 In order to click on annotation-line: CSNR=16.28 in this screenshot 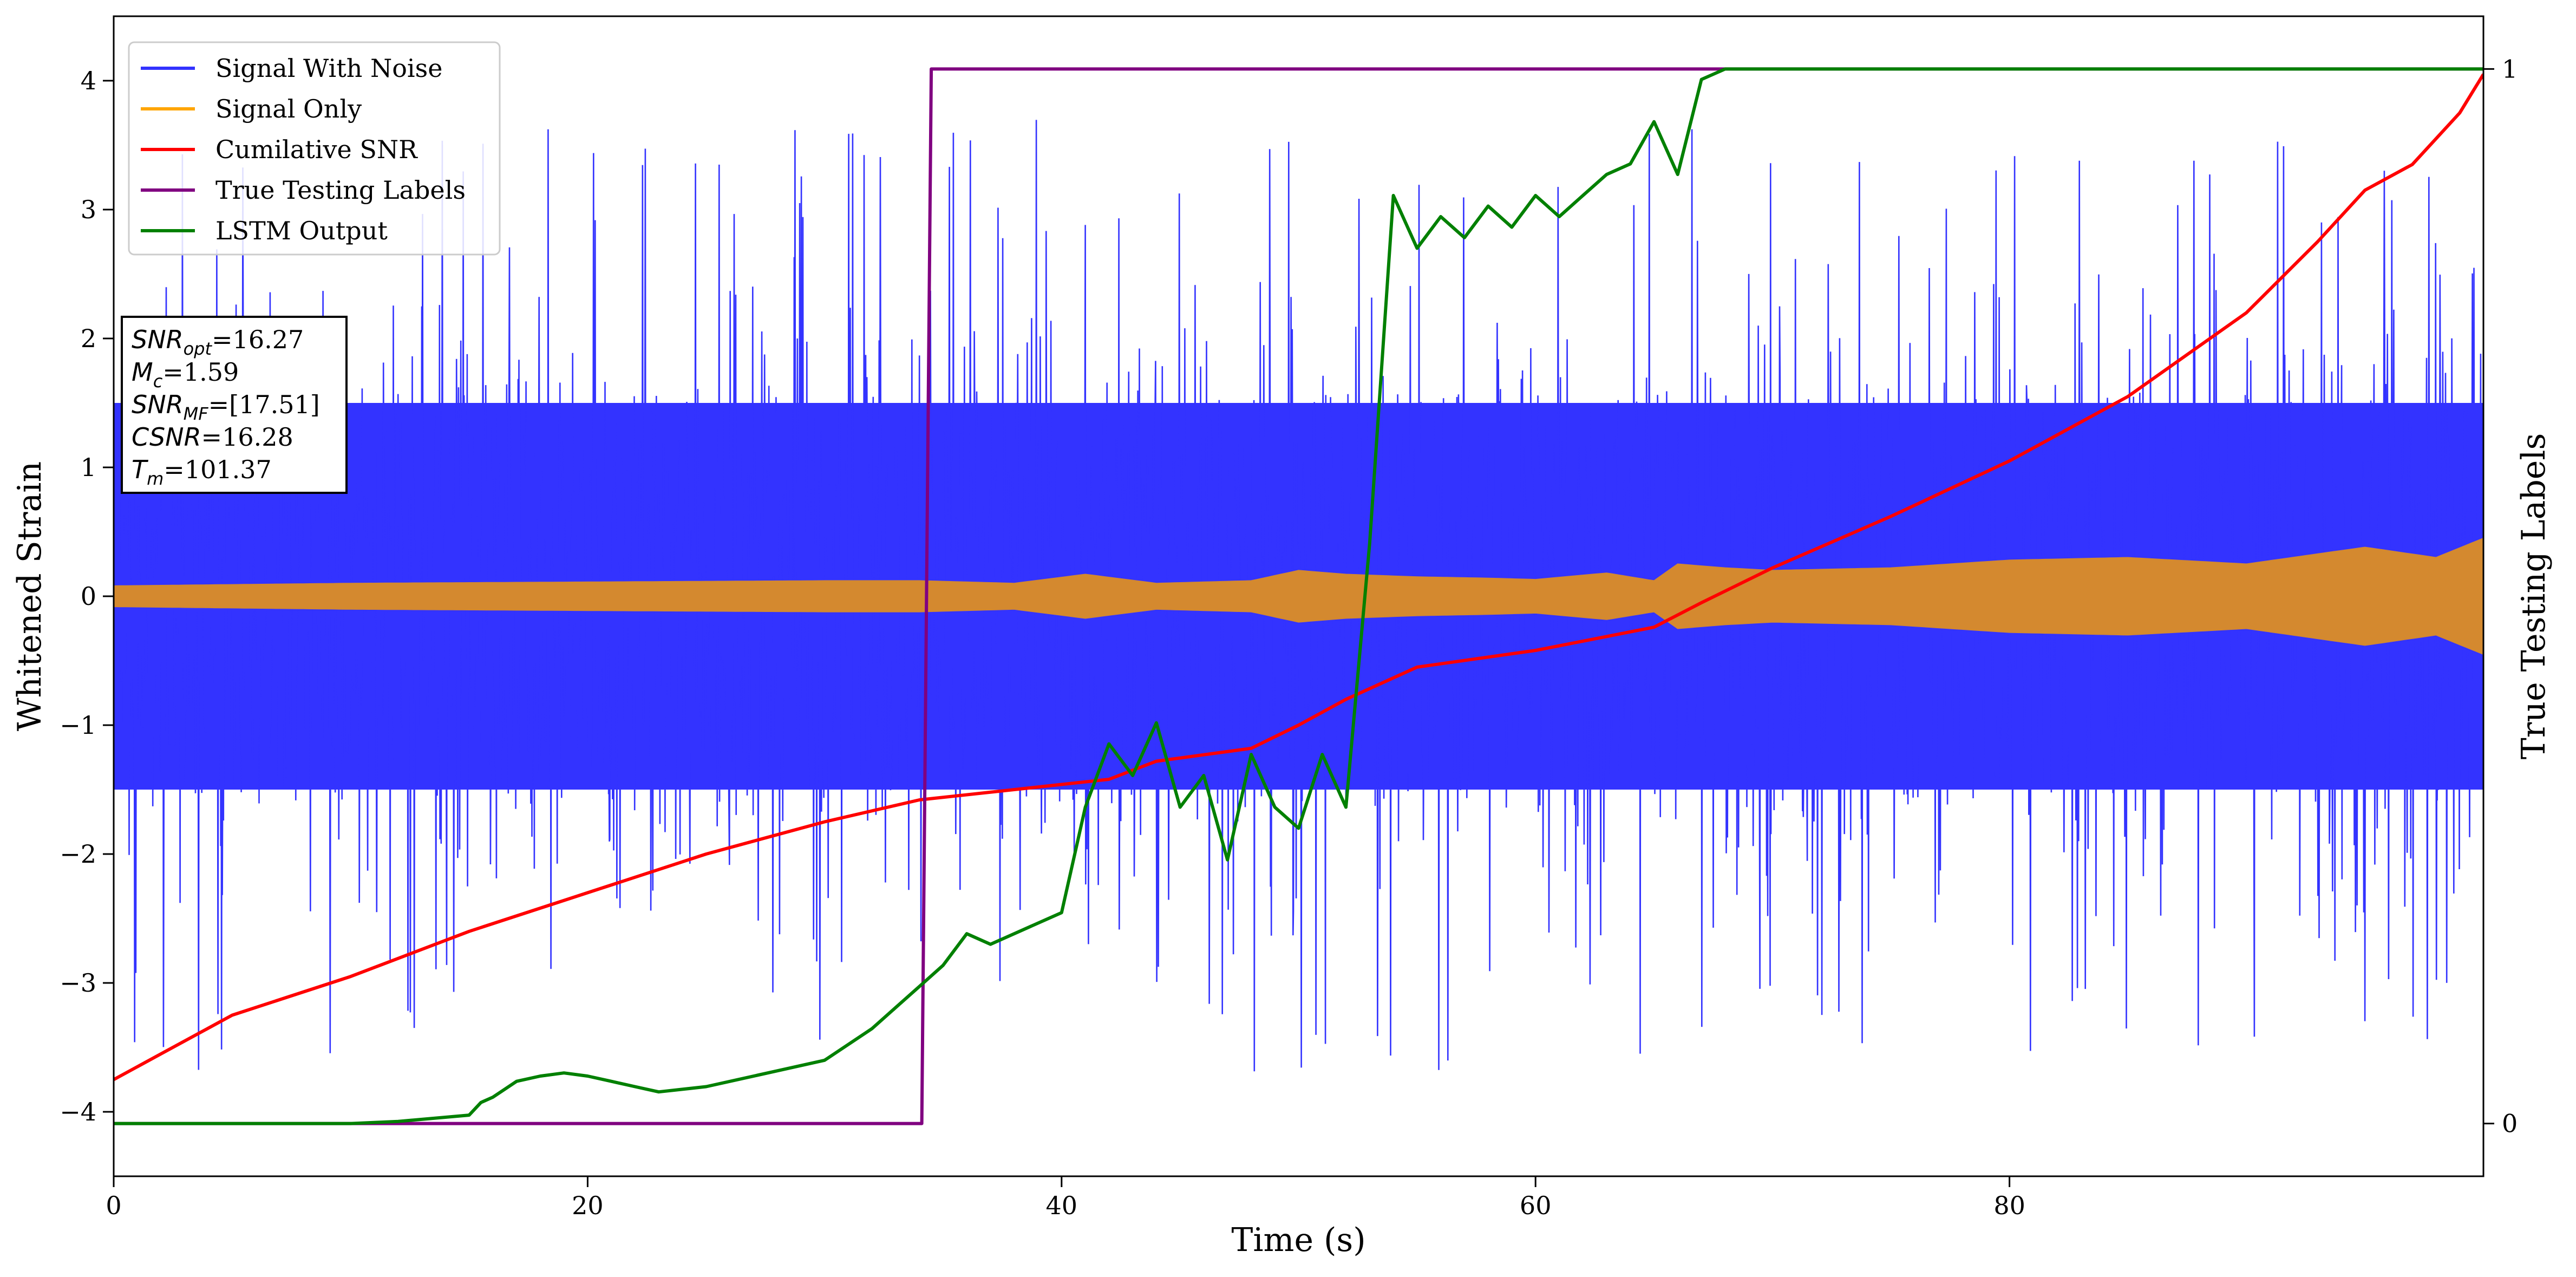, I will do `click(212, 437)`.